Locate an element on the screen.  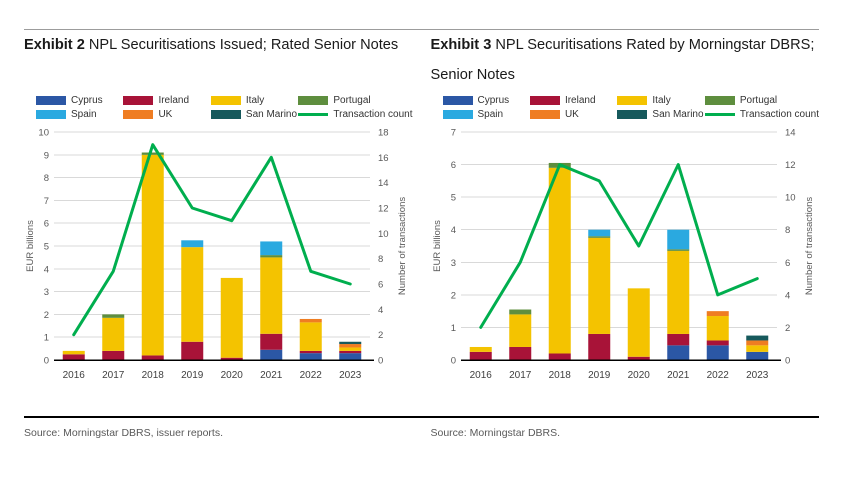
y-axis-left-tick: 6 is located at coordinates (46, 224).